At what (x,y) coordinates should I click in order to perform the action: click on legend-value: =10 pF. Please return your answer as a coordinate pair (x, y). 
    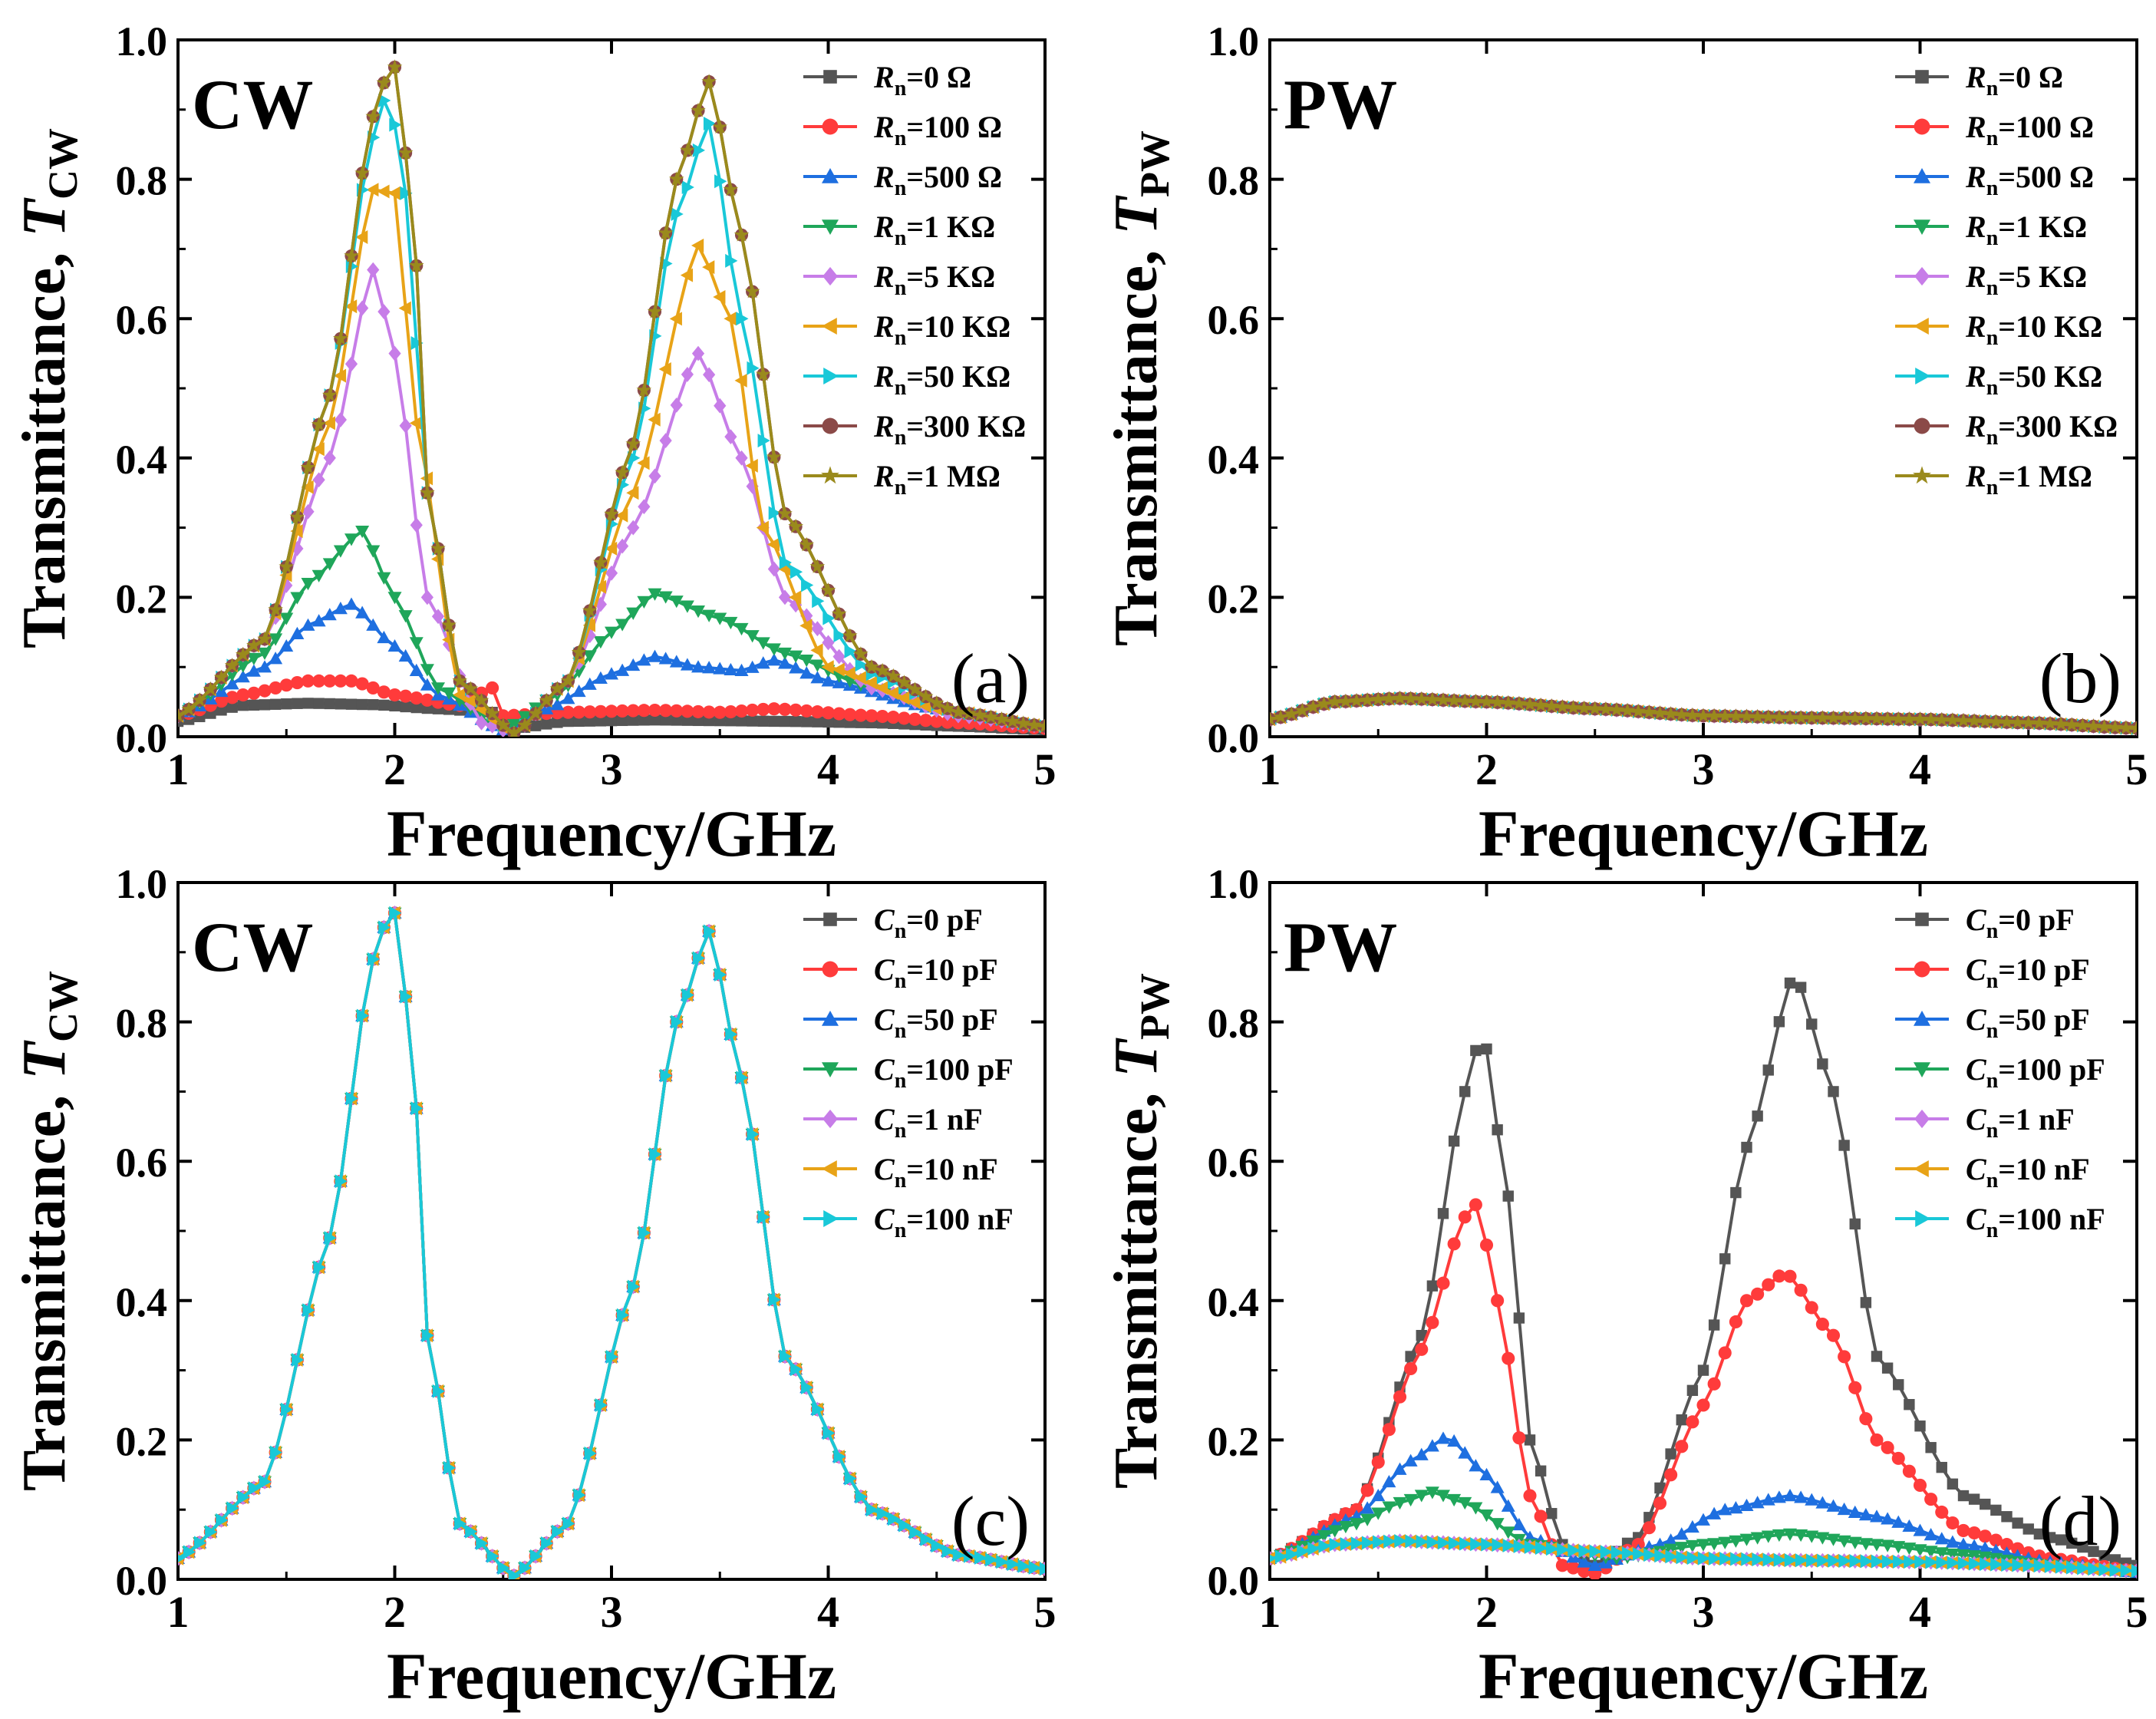
    Looking at the image, I should click on (951, 969).